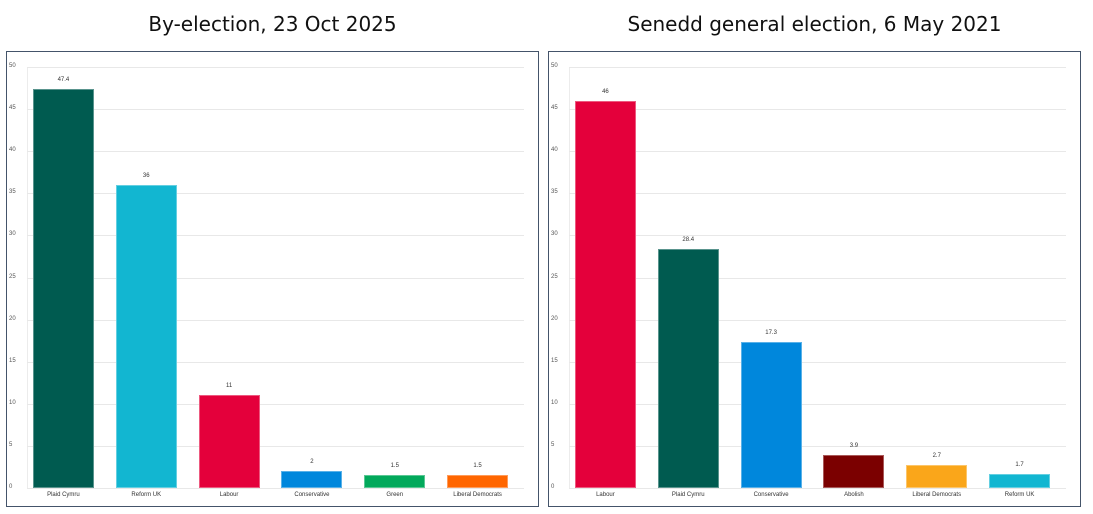 Image resolution: width=1093 pixels, height=514 pixels. Describe the element at coordinates (1019, 464) in the screenshot. I see `bar-value-label: 1.7` at that location.